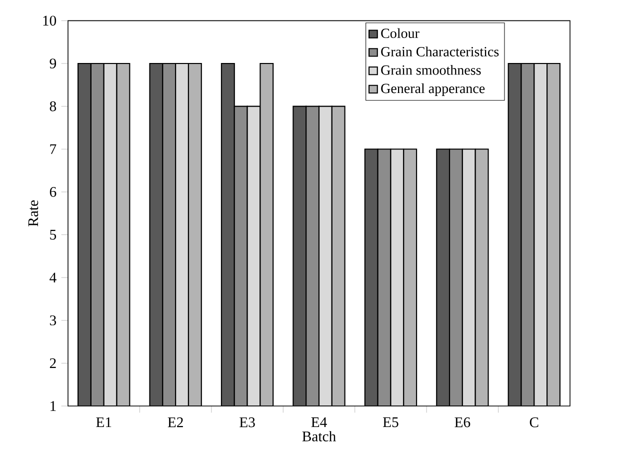 The width and height of the screenshot is (630, 468). What do you see at coordinates (53, 235) in the screenshot?
I see `y-tick-label: 5` at bounding box center [53, 235].